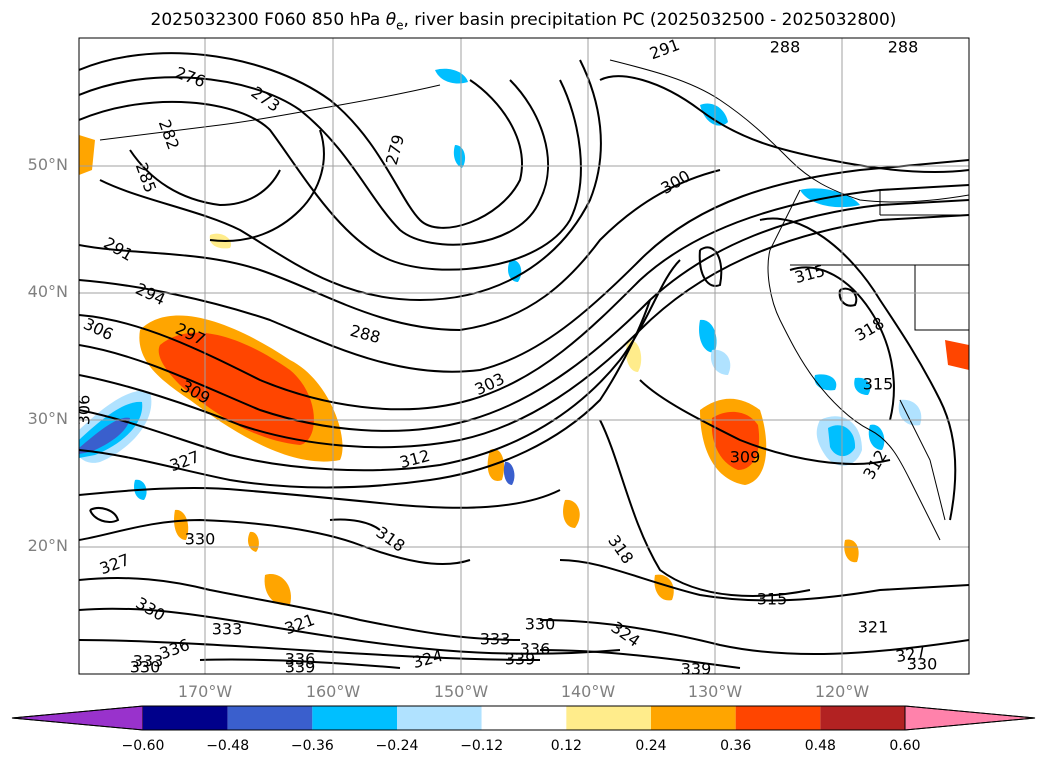 This screenshot has width=1047, height=767. Describe the element at coordinates (333, 691) in the screenshot. I see `lon-label-160w: 160°W` at that location.